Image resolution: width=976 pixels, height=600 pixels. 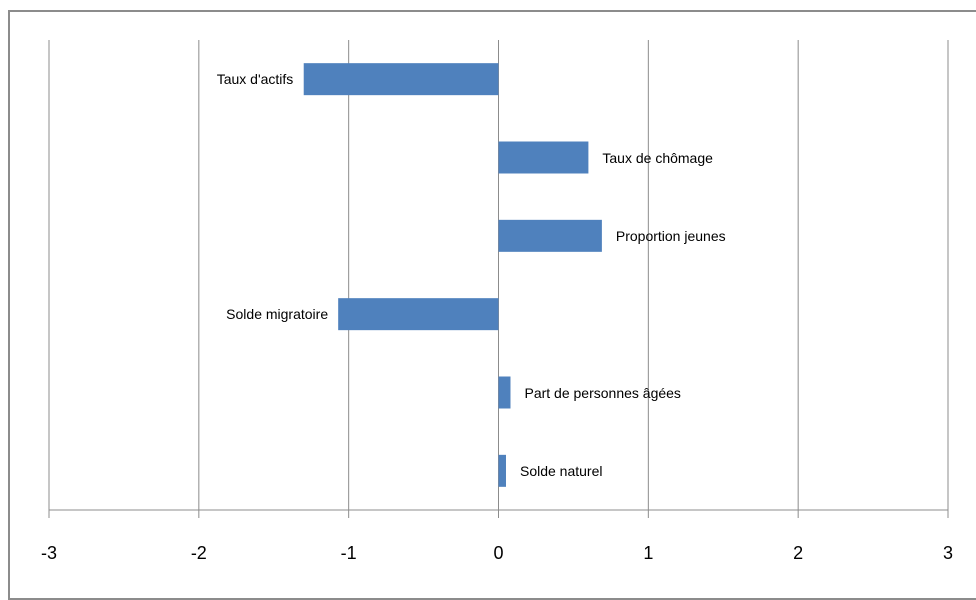 I want to click on category-label: Part de personnes âgées, so click(x=602, y=392).